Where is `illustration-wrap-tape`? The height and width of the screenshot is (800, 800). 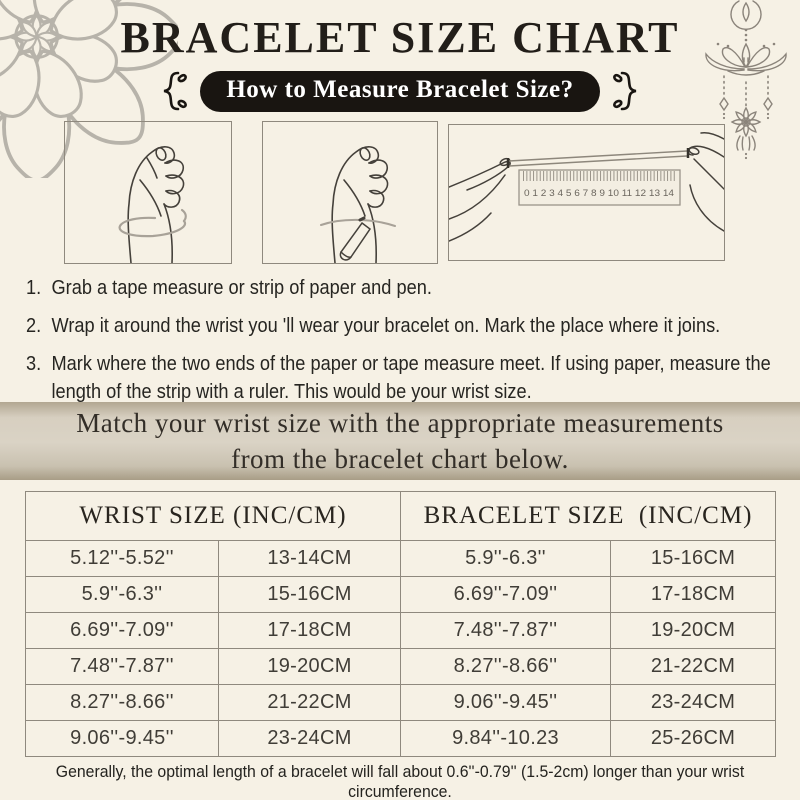 illustration-wrap-tape is located at coordinates (148, 192).